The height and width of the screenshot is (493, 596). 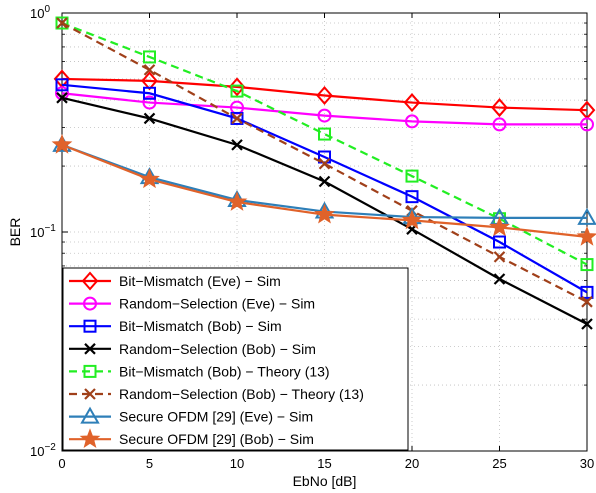 What do you see at coordinates (15, 232) in the screenshot?
I see `y-axis-label: BER` at bounding box center [15, 232].